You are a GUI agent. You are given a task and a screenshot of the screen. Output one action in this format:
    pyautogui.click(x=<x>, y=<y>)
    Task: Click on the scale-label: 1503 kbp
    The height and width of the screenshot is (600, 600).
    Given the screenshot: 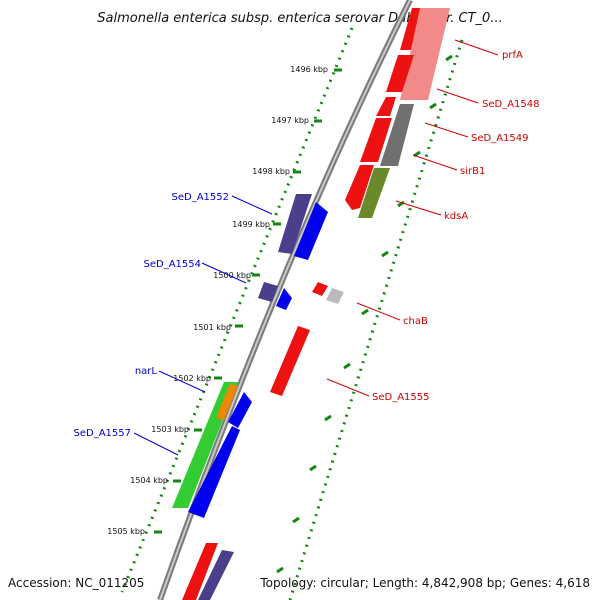 What is the action you would take?
    pyautogui.click(x=170, y=429)
    